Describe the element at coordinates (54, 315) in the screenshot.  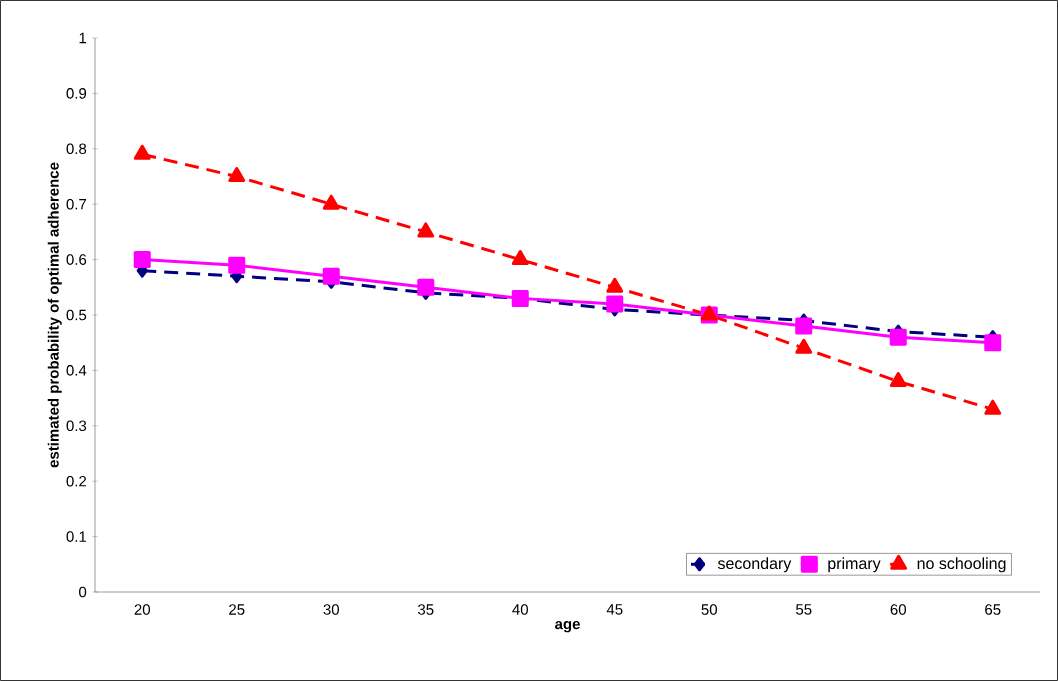
I see `y-axis-title: estimated probability of optimal adherence` at that location.